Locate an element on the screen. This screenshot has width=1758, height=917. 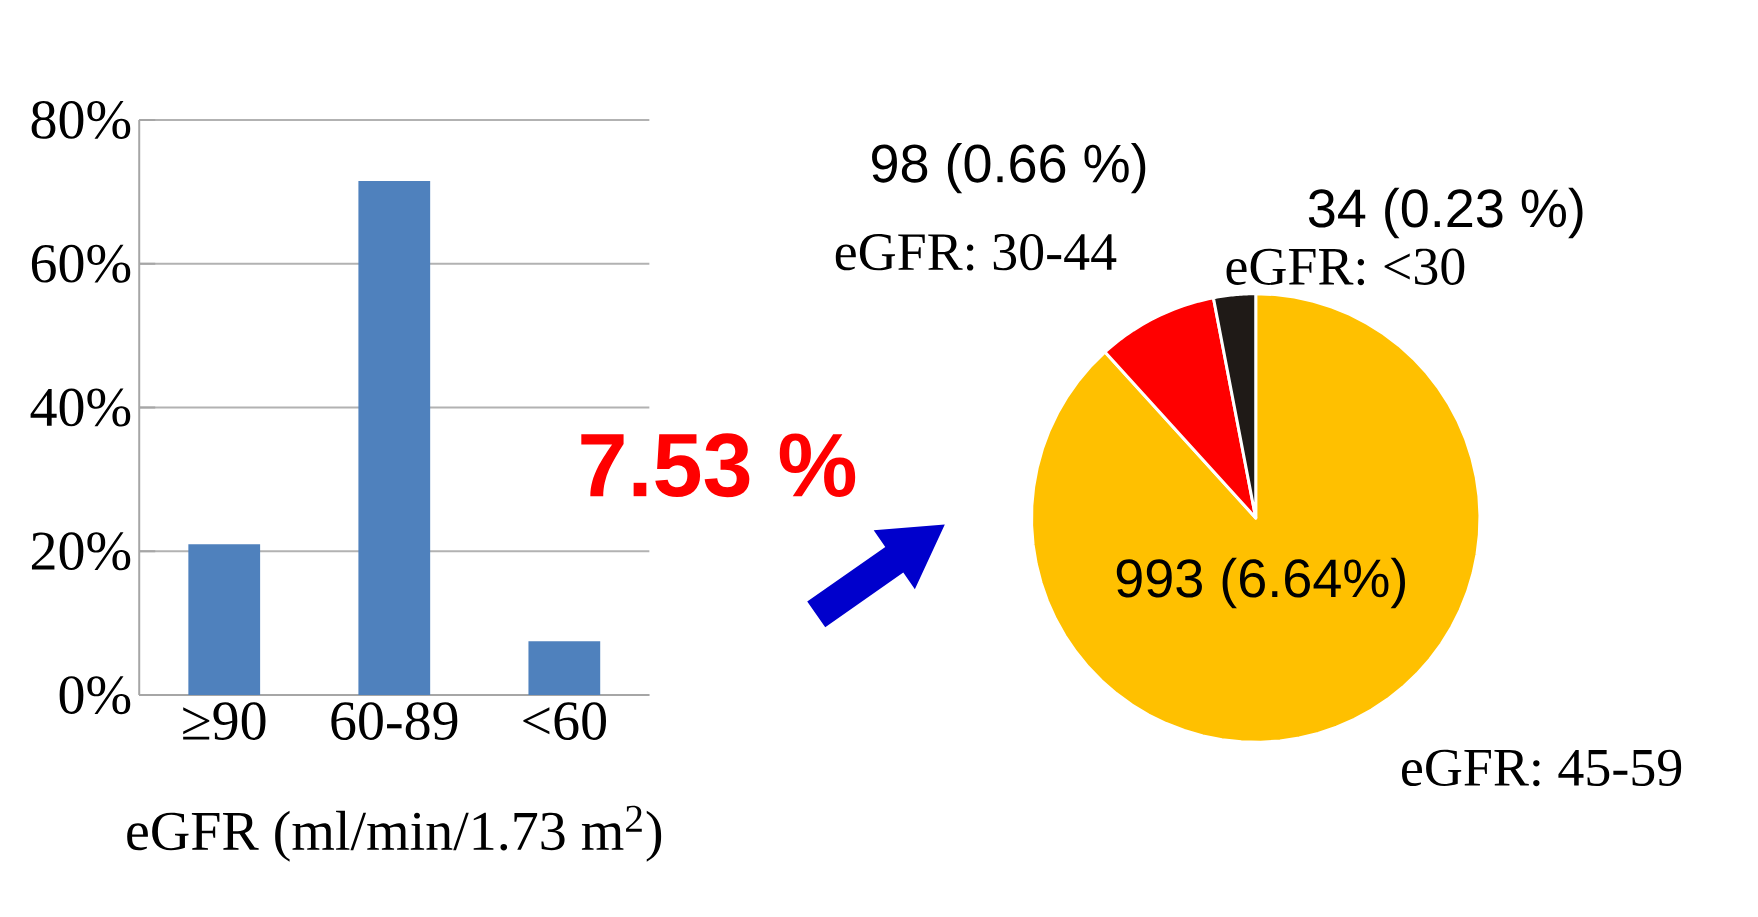
slice-label: eGFR: 30-44 is located at coordinates (976, 252).